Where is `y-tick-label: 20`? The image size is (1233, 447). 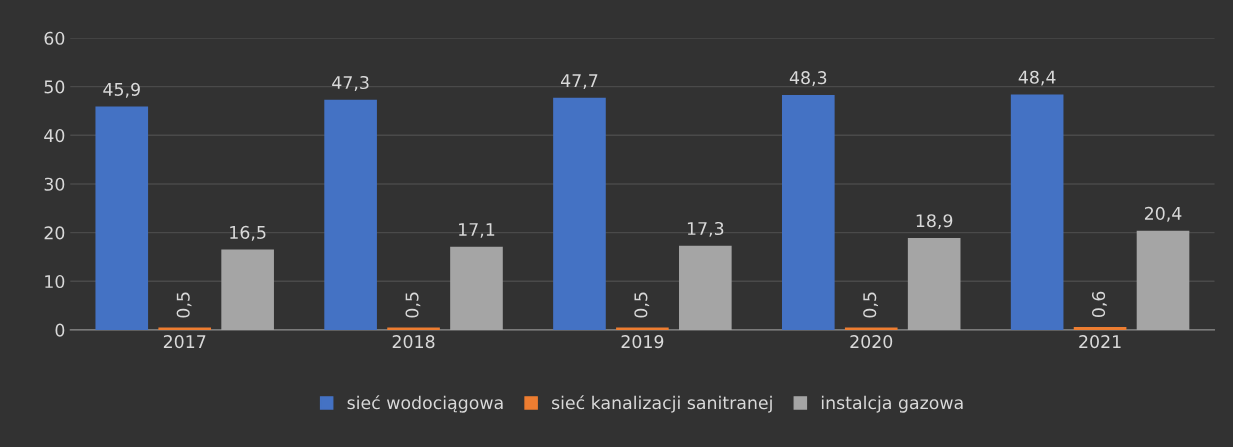 y-tick-label: 20 is located at coordinates (54, 233).